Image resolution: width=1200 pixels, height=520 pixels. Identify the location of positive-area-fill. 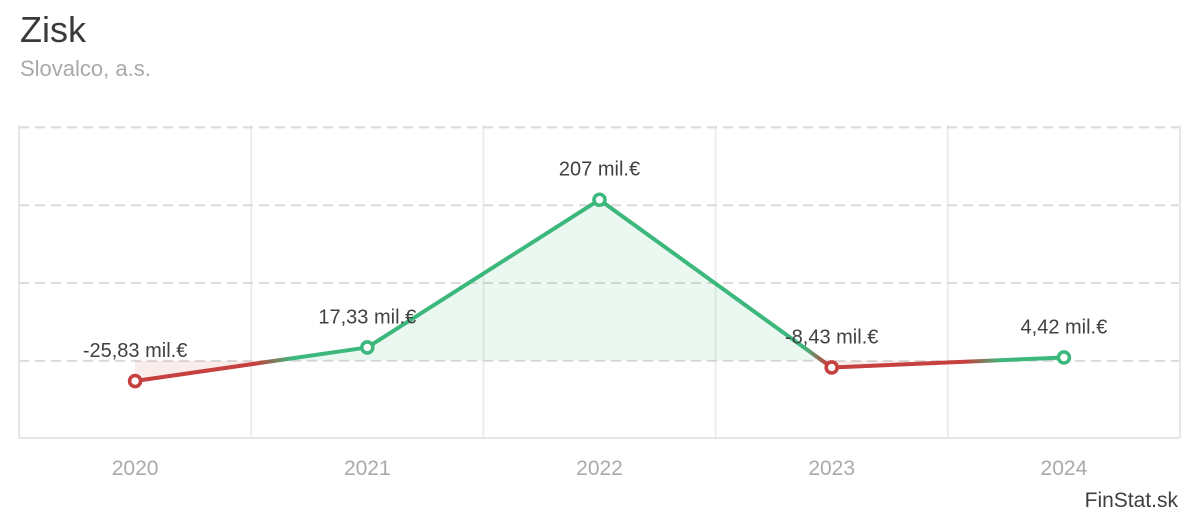
(548, 280).